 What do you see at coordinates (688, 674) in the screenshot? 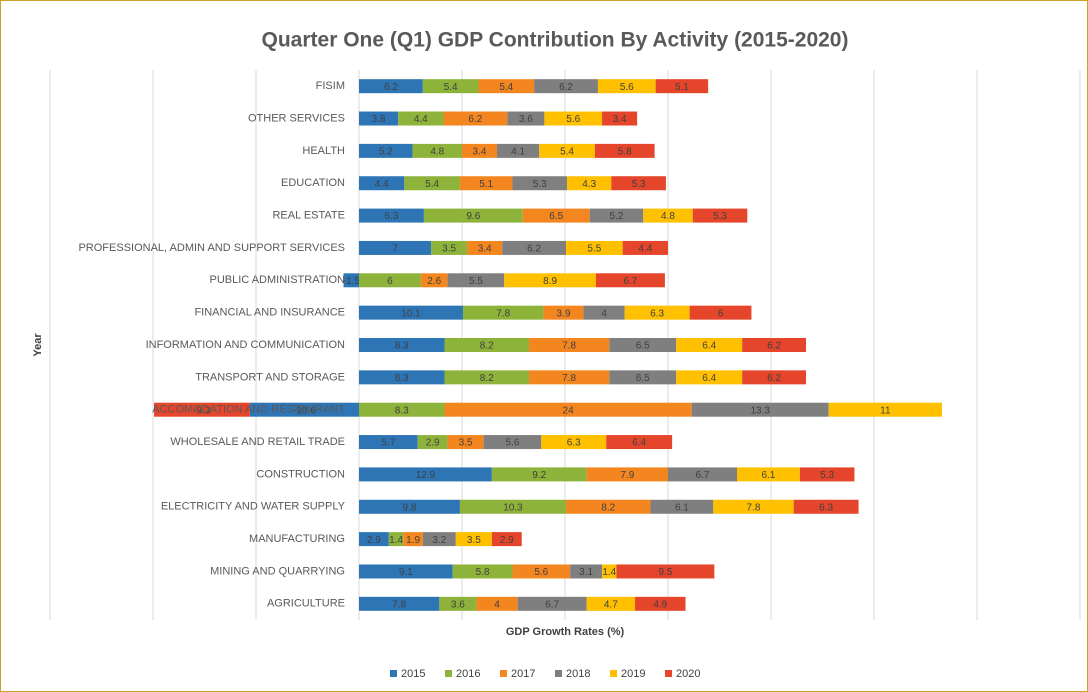
I see `legend-label: 2020` at bounding box center [688, 674].